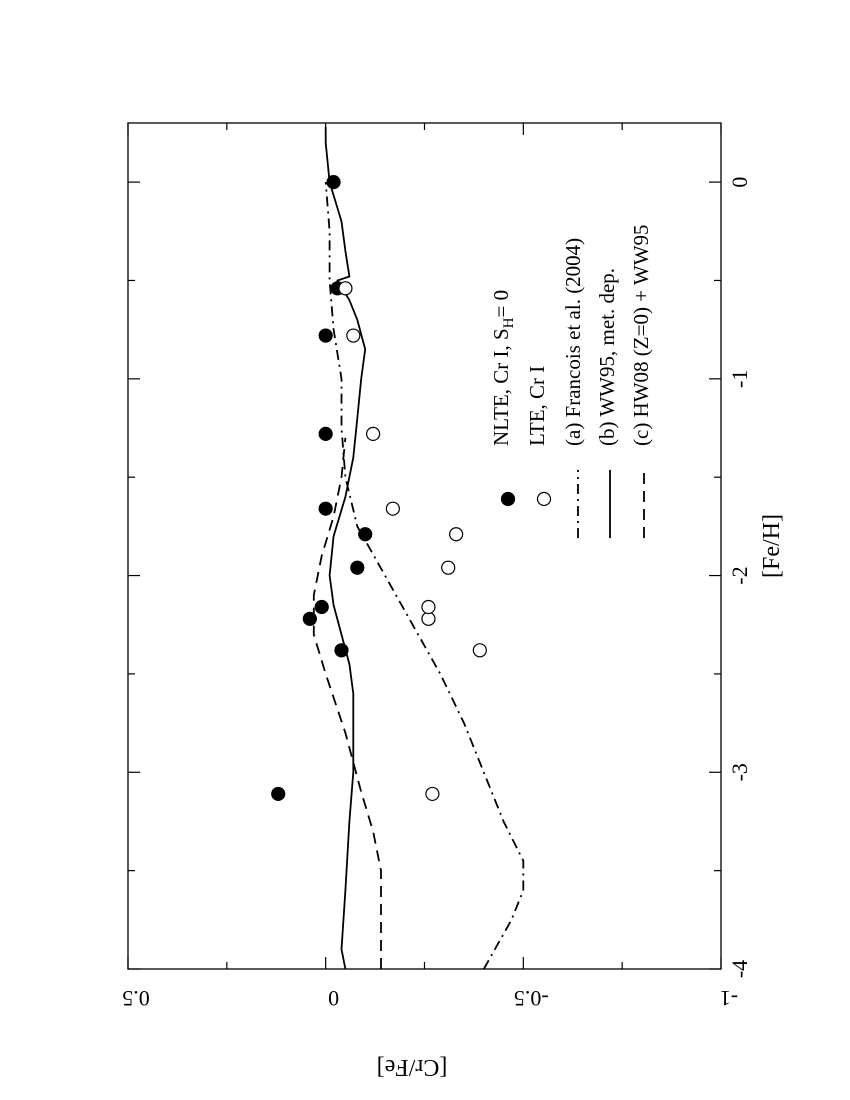 The width and height of the screenshot is (850, 1100). Describe the element at coordinates (641, 335) in the screenshot. I see `legend-label: (c) HW08 (Z=0) + WW95` at that location.